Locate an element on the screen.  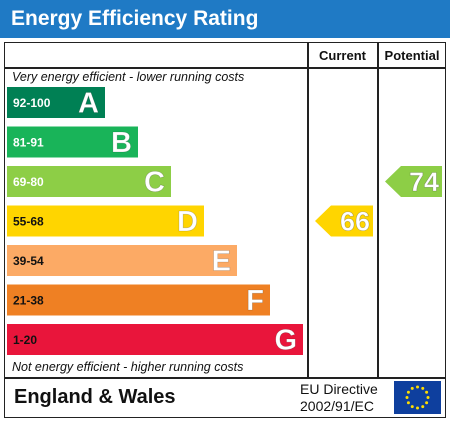
band-letter-e: E is located at coordinates (221, 262).